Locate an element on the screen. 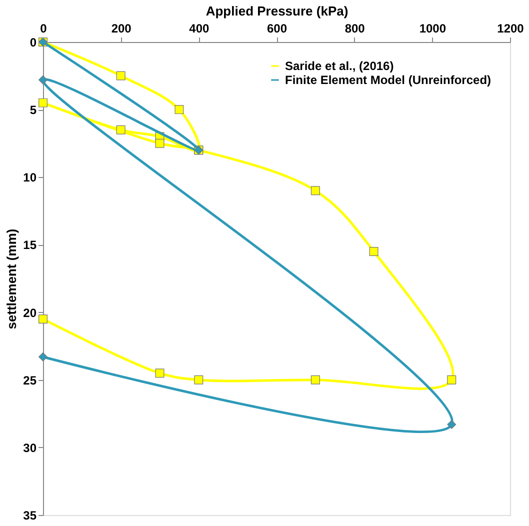 The image size is (529, 526). x-tick-label: 1000 is located at coordinates (432, 29).